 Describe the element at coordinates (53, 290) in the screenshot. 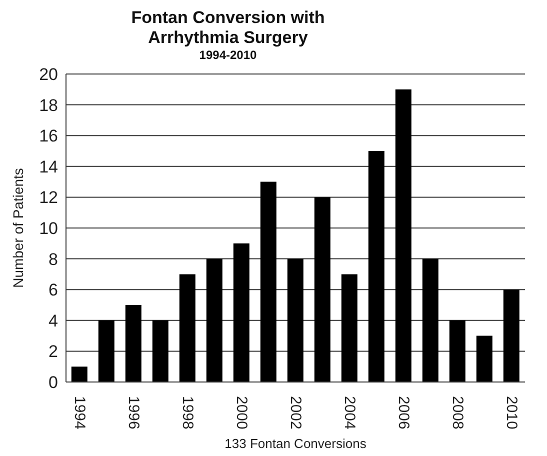

I see `y-tick-label: 6` at that location.